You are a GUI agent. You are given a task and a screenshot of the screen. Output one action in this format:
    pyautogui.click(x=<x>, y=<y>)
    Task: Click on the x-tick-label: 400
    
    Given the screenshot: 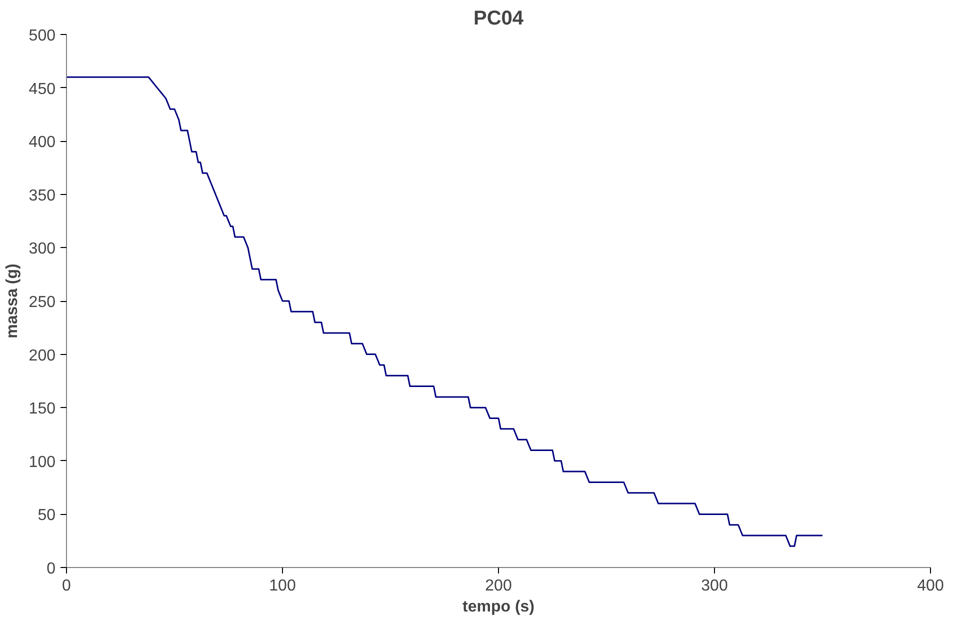 What is the action you would take?
    pyautogui.click(x=930, y=586)
    